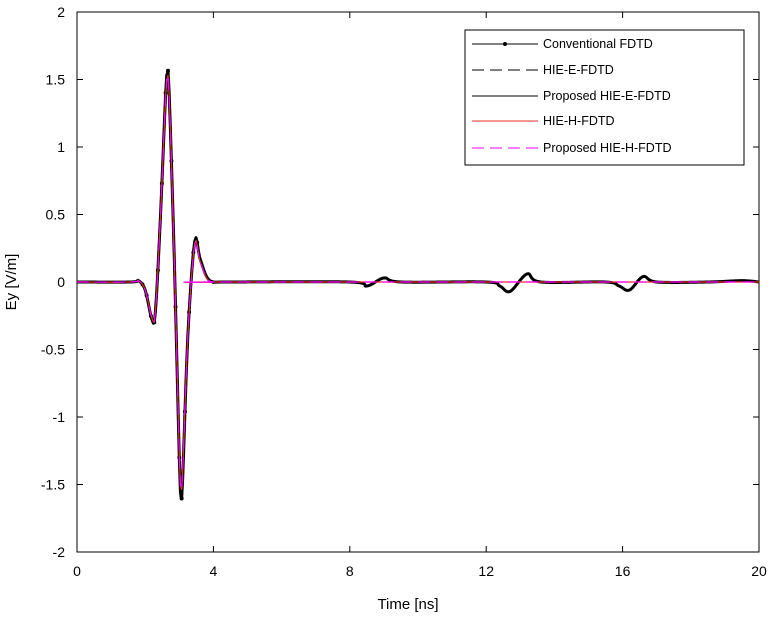  I want to click on x-axis-label: Time [ns], so click(407, 604).